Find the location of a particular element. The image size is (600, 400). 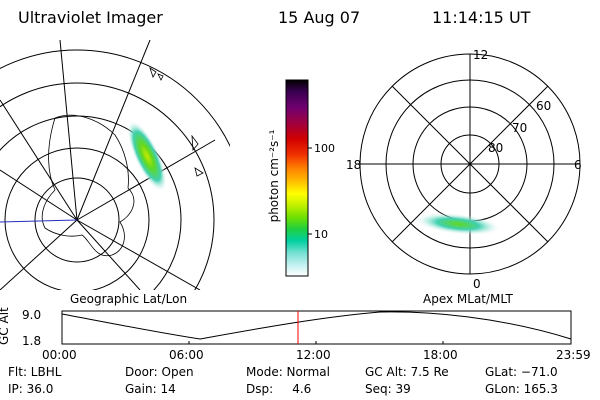

ip-info: IP: 36.0 is located at coordinates (31, 389).